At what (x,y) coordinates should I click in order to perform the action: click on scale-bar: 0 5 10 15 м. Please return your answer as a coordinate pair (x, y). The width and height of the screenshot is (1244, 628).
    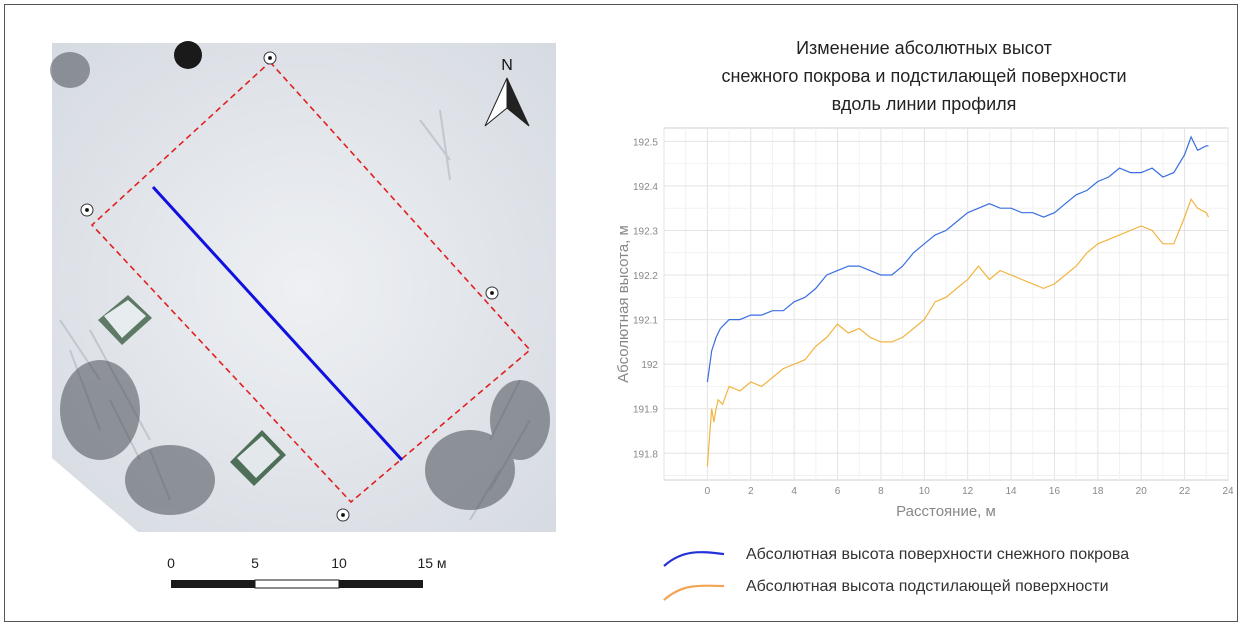
    Looking at the image, I should click on (307, 572).